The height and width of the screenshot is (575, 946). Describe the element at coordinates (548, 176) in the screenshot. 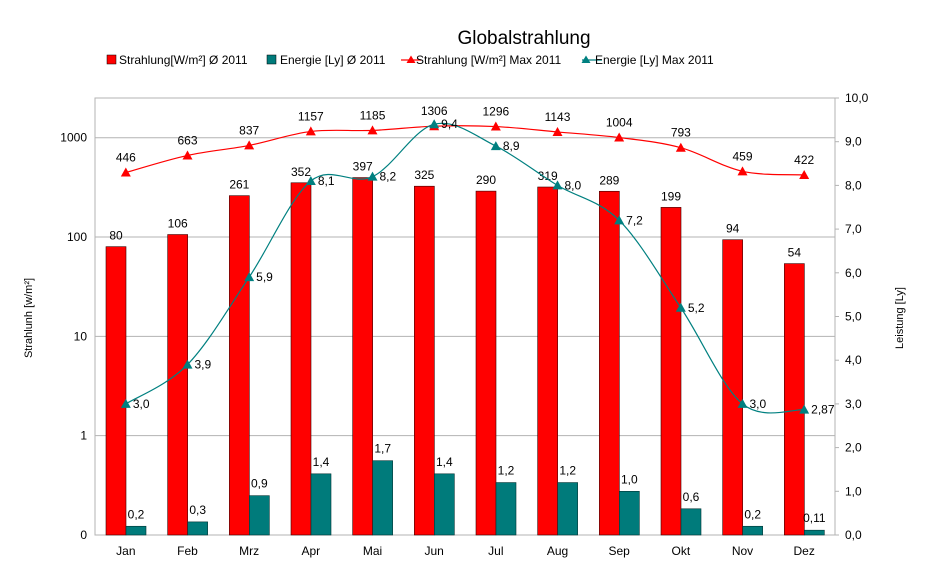

I see `bar-label-strahlung-avg: 319` at that location.